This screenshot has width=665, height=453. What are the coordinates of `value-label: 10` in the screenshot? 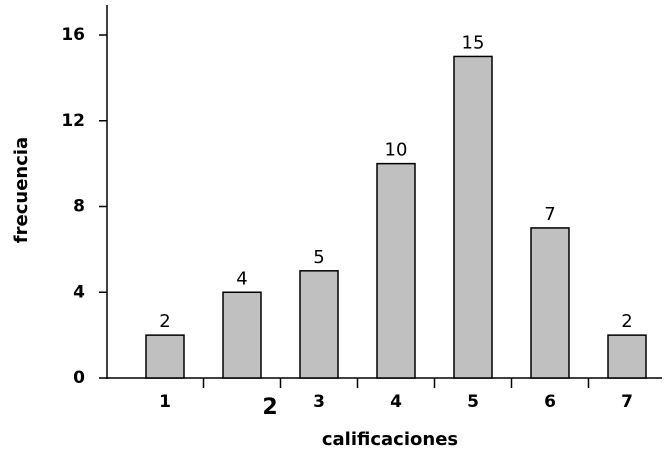 It's located at (396, 150).